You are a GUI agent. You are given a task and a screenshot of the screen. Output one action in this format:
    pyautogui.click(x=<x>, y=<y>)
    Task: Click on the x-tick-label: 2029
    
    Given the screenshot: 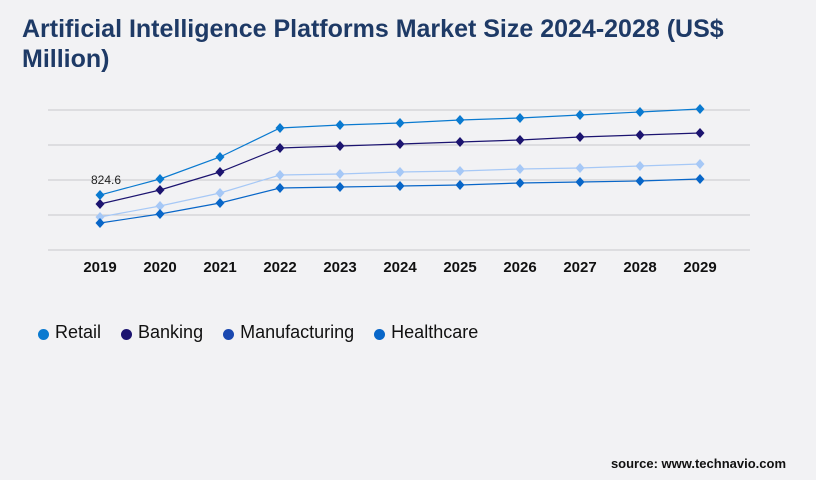 What is the action you would take?
    pyautogui.click(x=699, y=267)
    